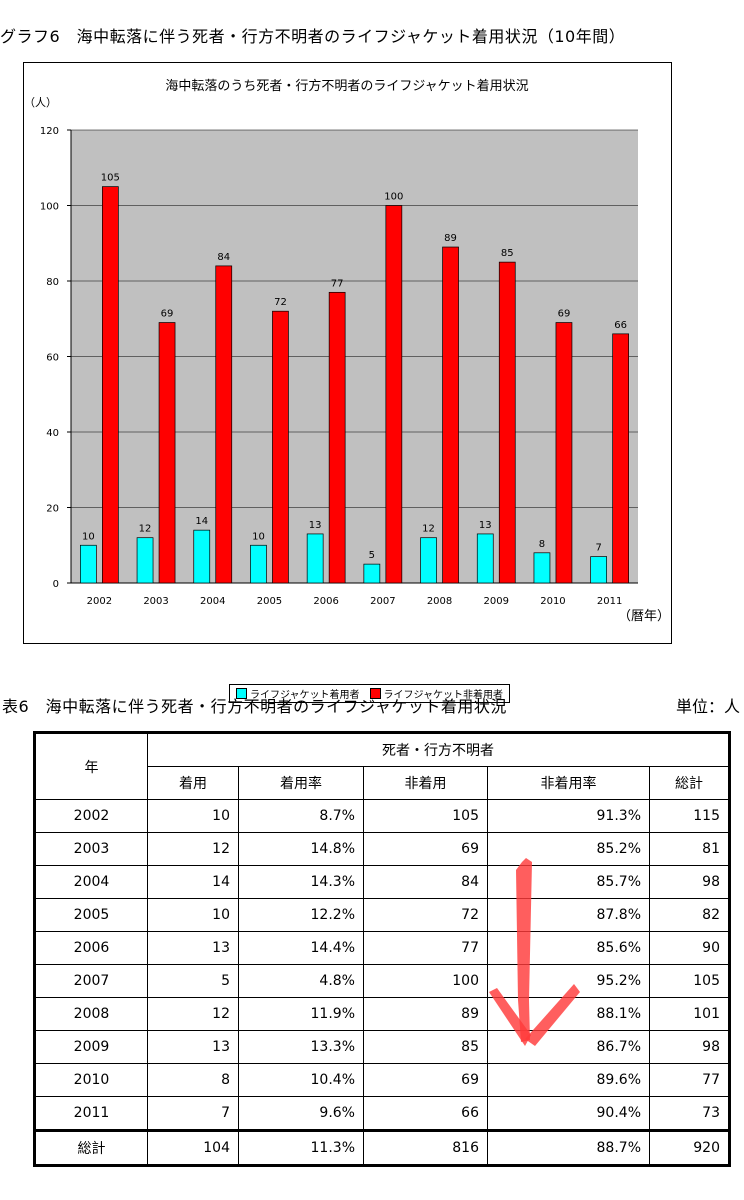  I want to click on table-cell: 14.4%, so click(301, 948).